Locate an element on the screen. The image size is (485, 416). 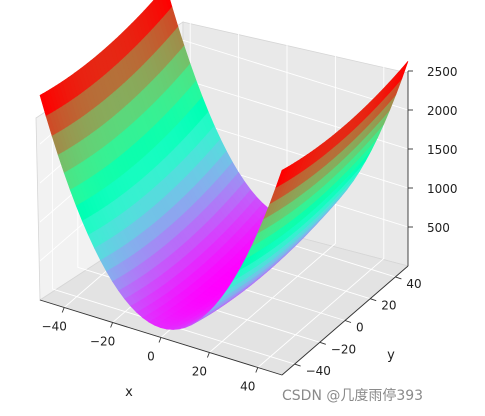
y-tick-label: −20 is located at coordinates (343, 349).